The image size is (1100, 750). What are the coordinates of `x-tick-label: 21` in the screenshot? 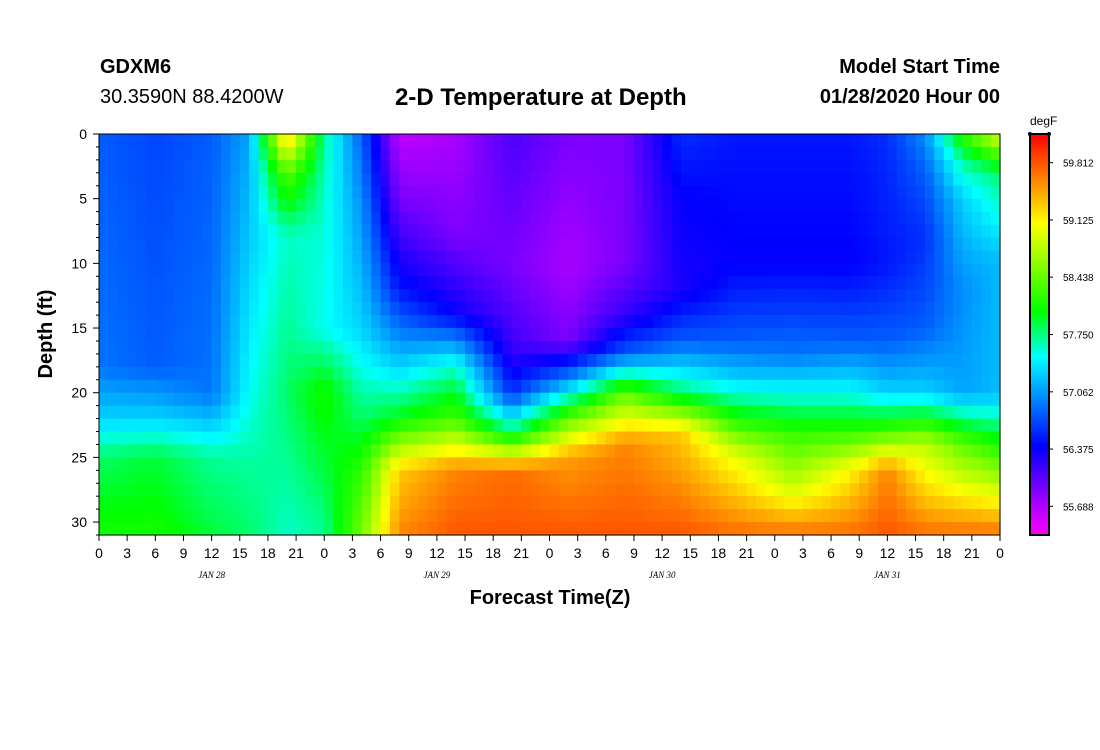 It's located at (747, 553).